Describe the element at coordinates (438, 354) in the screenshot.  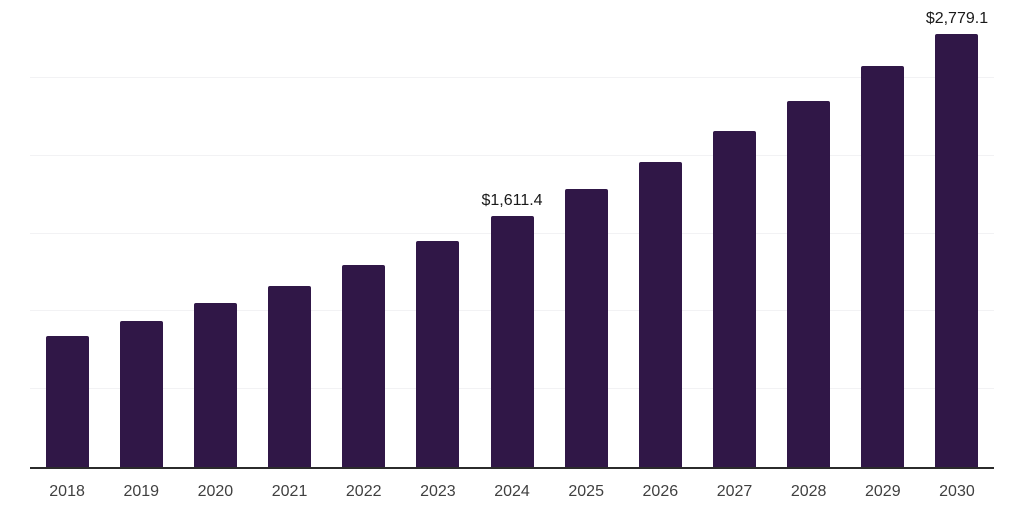
I see `bar-2023` at that location.